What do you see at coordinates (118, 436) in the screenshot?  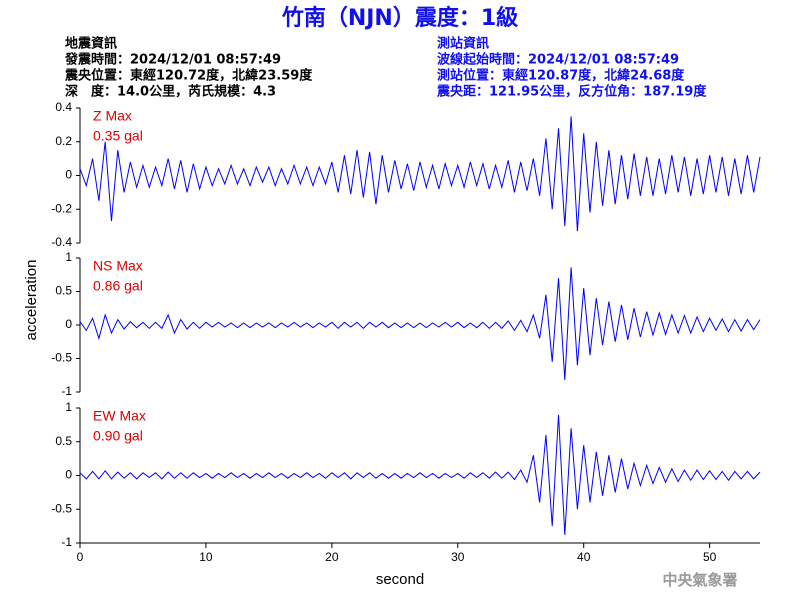 I see `max-label: 0.90 gal` at bounding box center [118, 436].